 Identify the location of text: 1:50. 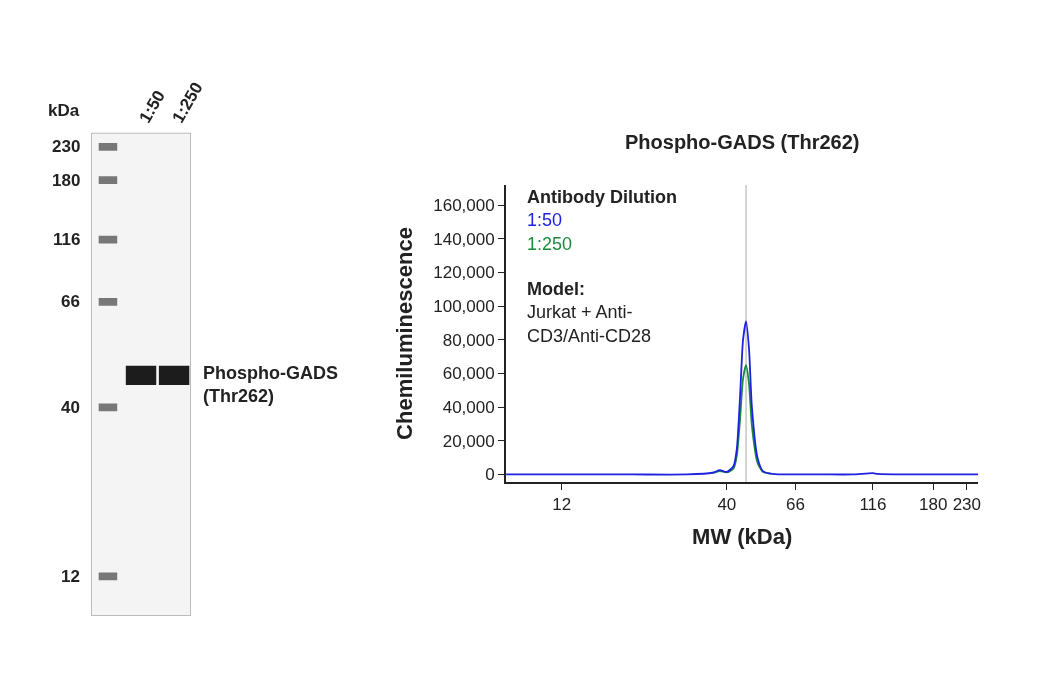
(545, 220).